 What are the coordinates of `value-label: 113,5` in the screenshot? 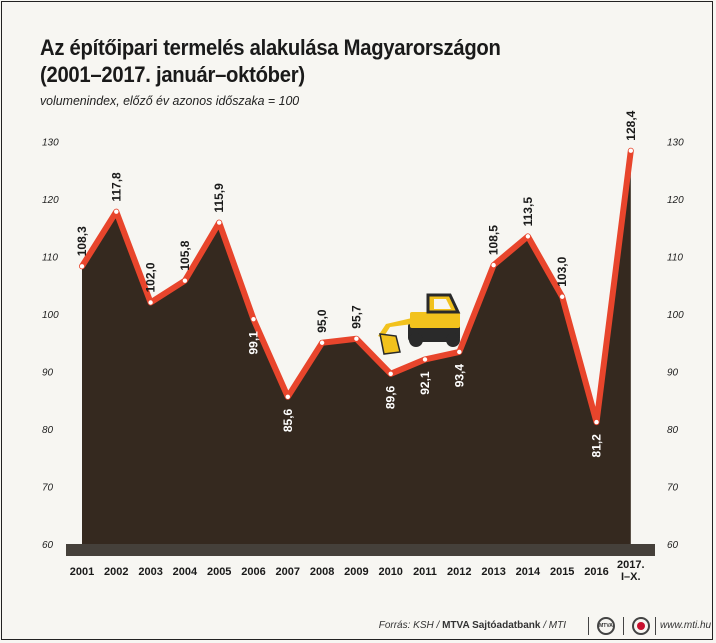 It's located at (528, 212).